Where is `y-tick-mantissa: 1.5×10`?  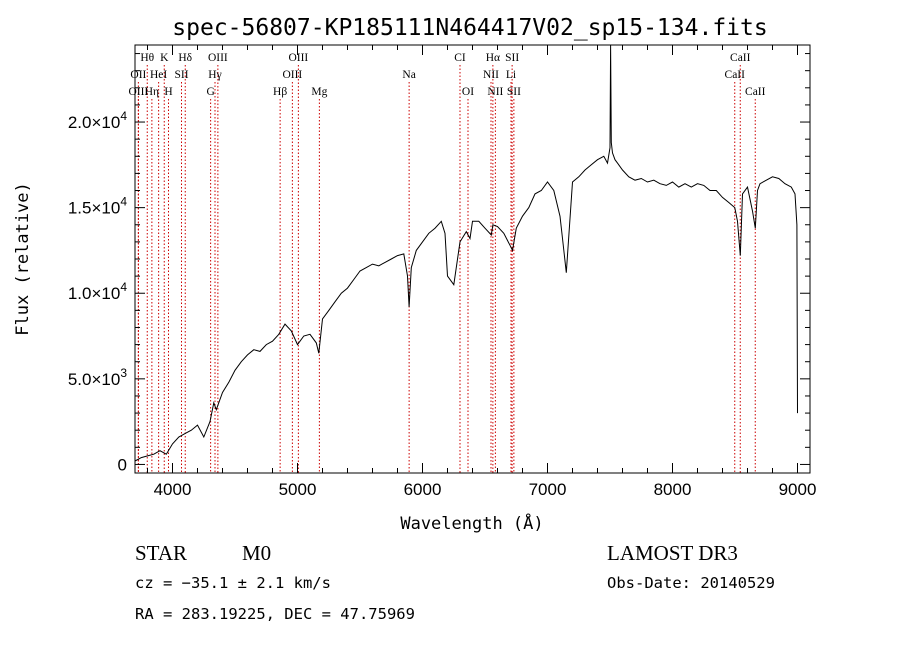 y-tick-mantissa: 1.5×10 is located at coordinates (94, 208).